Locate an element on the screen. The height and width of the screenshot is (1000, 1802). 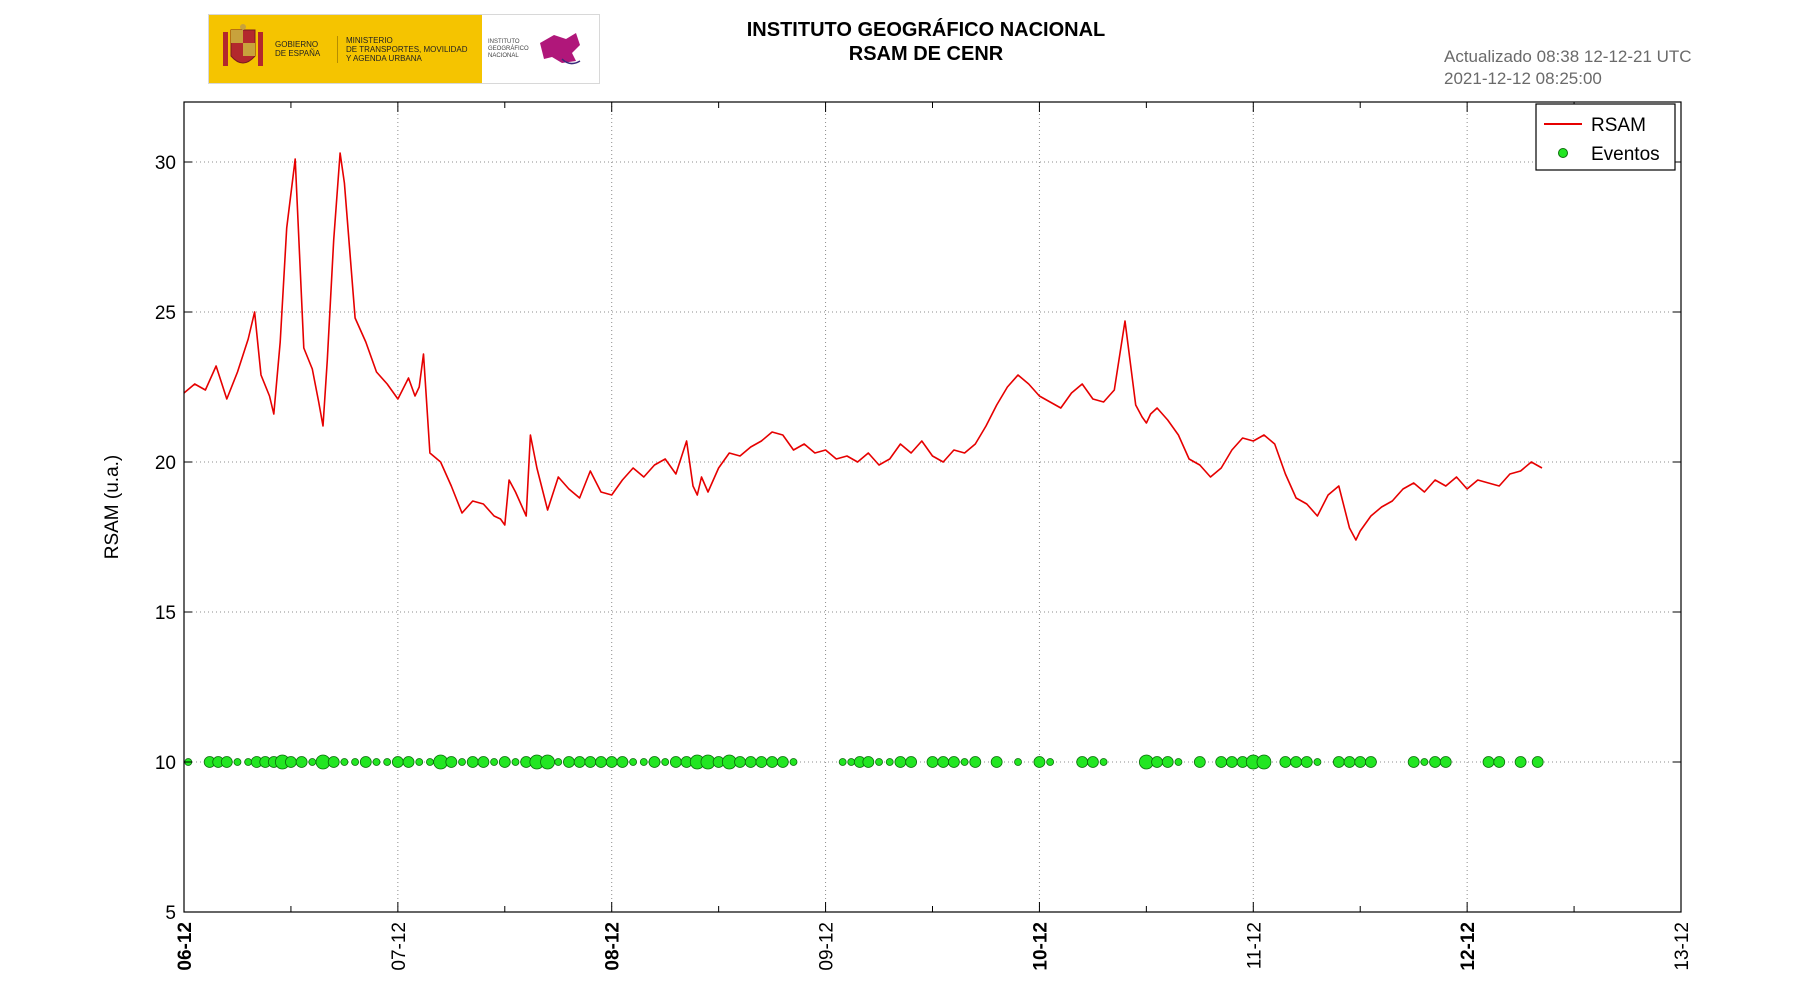
x-tick-label: 12-12 is located at coordinates (1468, 946).